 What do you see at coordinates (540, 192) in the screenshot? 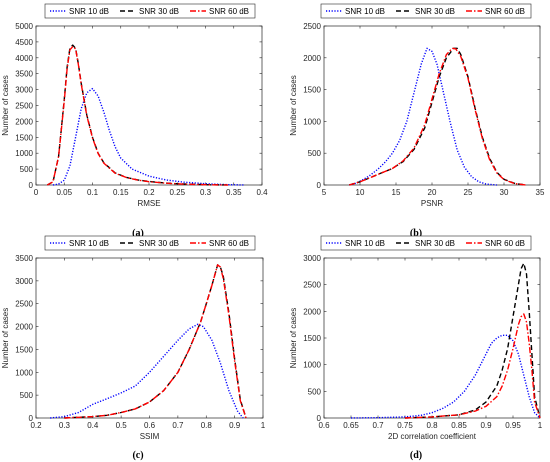
I see `x-tick-label: 35` at bounding box center [540, 192].